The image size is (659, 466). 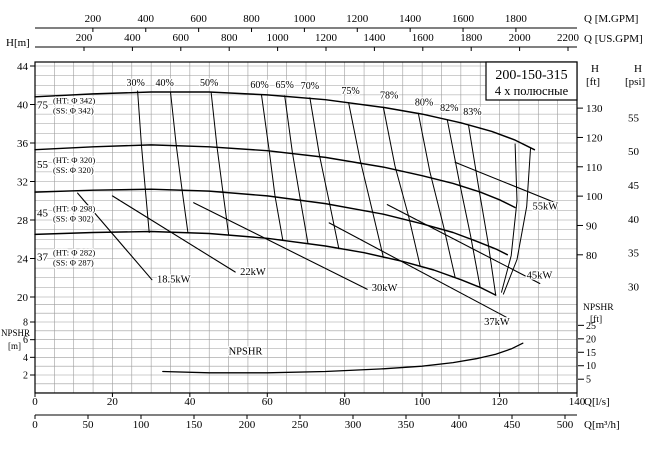 I want to click on tick-label-usgpm: 2200, so click(x=568, y=38).